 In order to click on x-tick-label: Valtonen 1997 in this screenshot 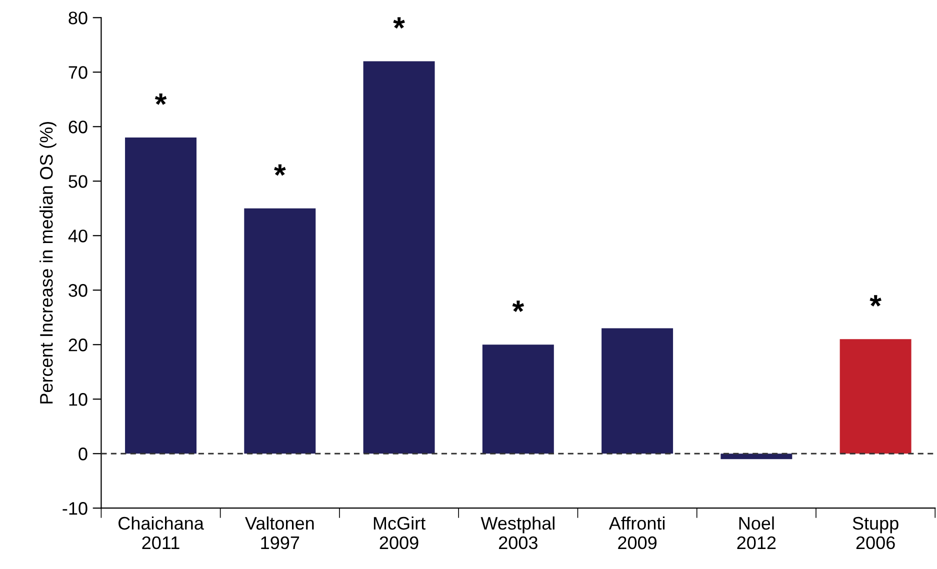, I will do `click(279, 533)`.